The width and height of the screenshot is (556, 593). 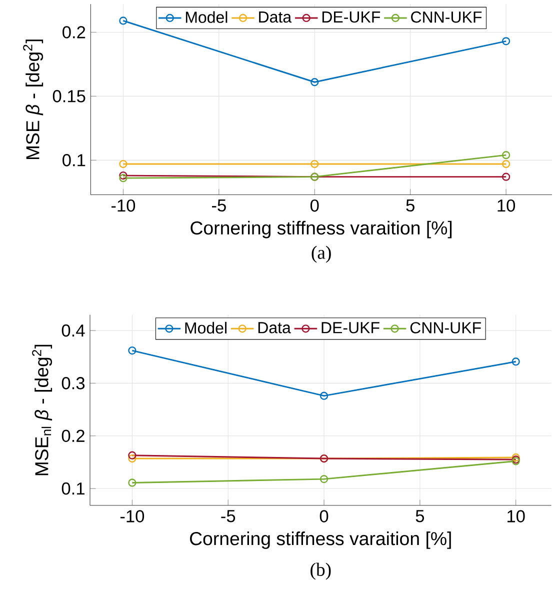 I want to click on text: (b), so click(x=320, y=571).